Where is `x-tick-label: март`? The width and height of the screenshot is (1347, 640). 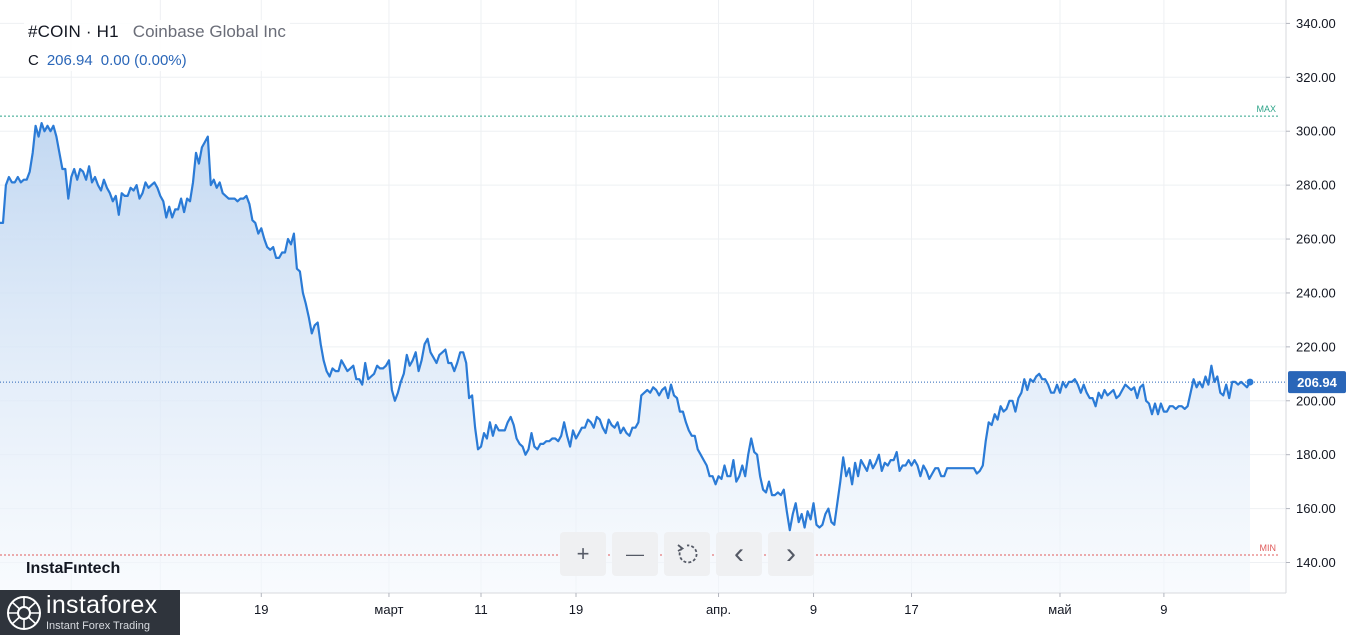
x-tick-label: март is located at coordinates (388, 609).